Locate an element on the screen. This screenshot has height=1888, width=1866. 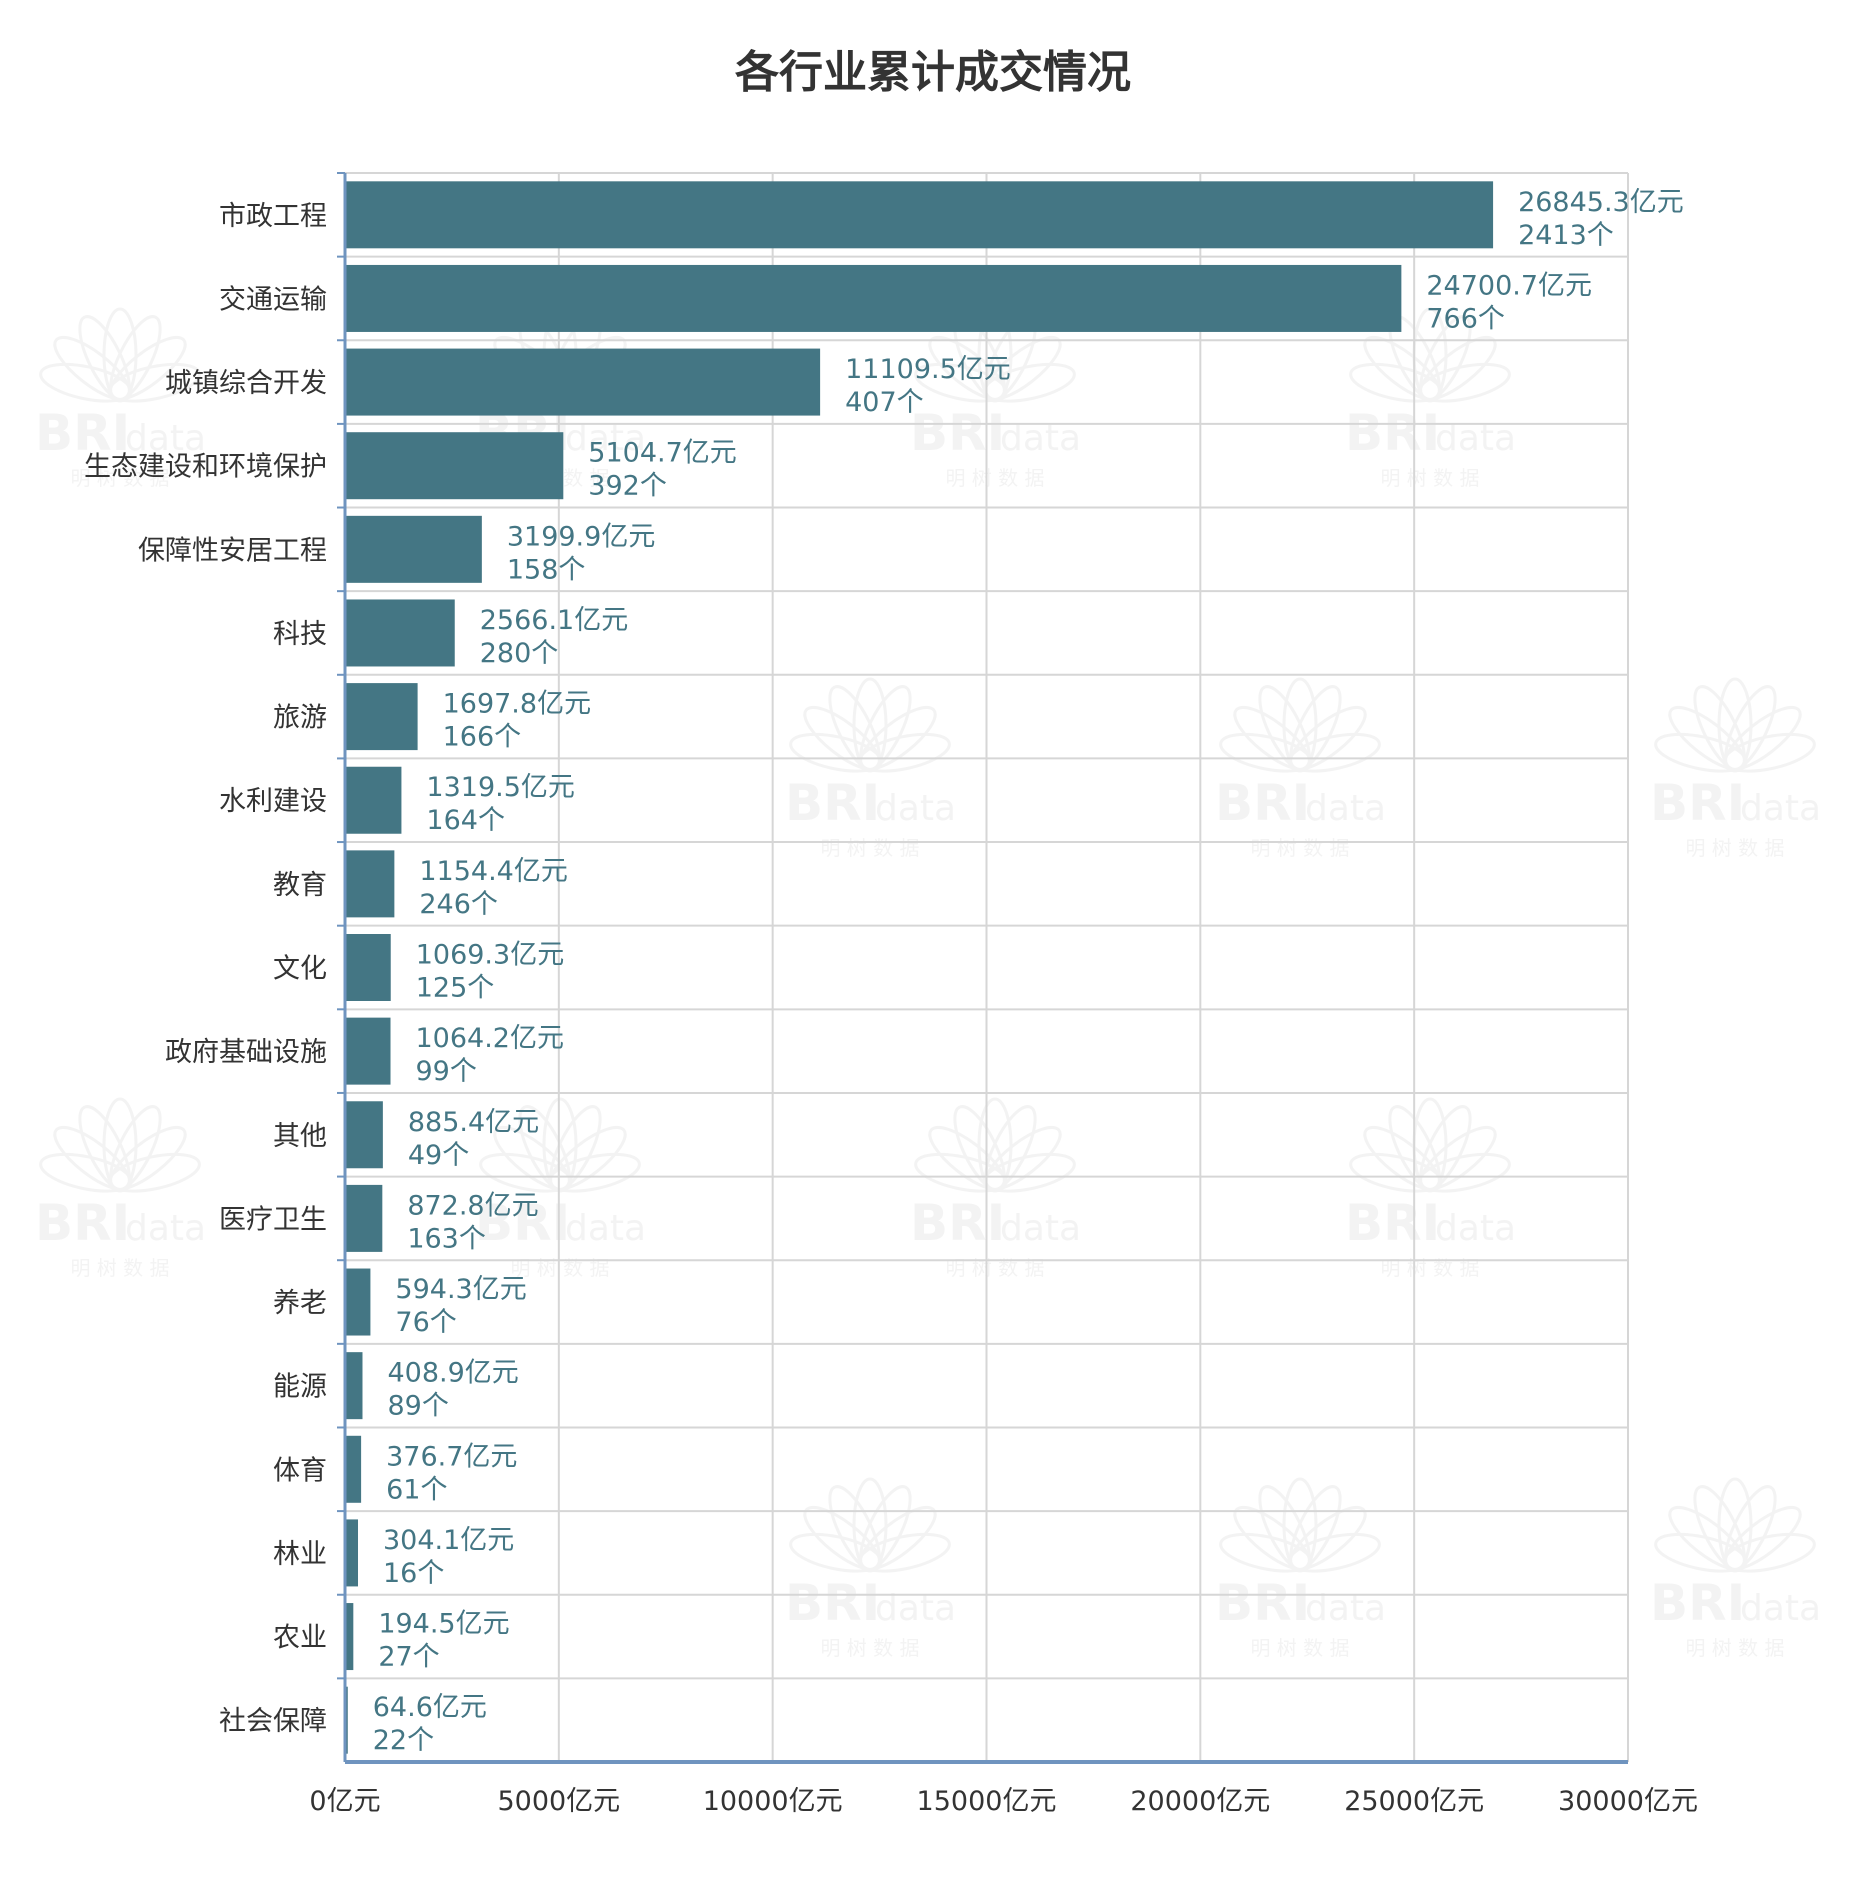
data-label-count: 27个 is located at coordinates (408, 1657).